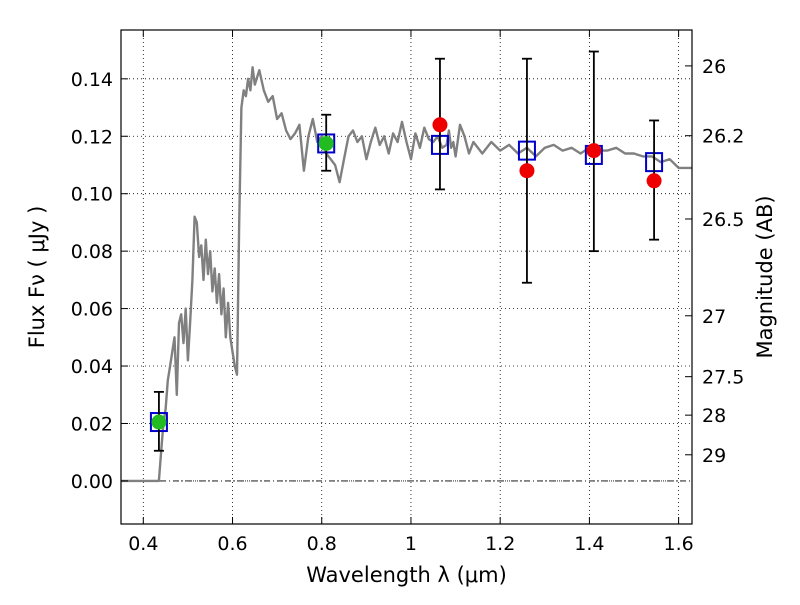 This screenshot has height=605, width=800. Describe the element at coordinates (679, 544) in the screenshot. I see `x-tick-label: 1.6` at that location.